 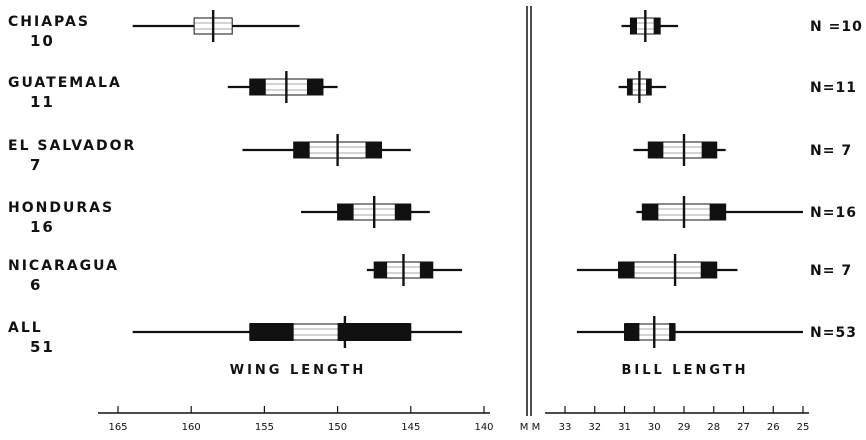 What do you see at coordinates (298, 370) in the screenshot?
I see `wing-axis-title: WING LENGTH` at bounding box center [298, 370].